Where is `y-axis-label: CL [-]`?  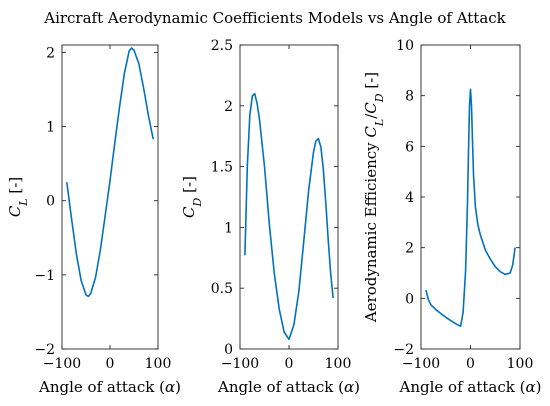 y-axis-label: CL [-] is located at coordinates (18, 197).